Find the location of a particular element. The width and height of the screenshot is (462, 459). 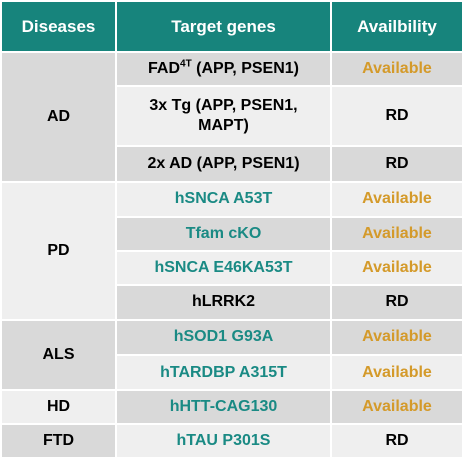

gene-rest: (APP, PSEN1) is located at coordinates (245, 69).